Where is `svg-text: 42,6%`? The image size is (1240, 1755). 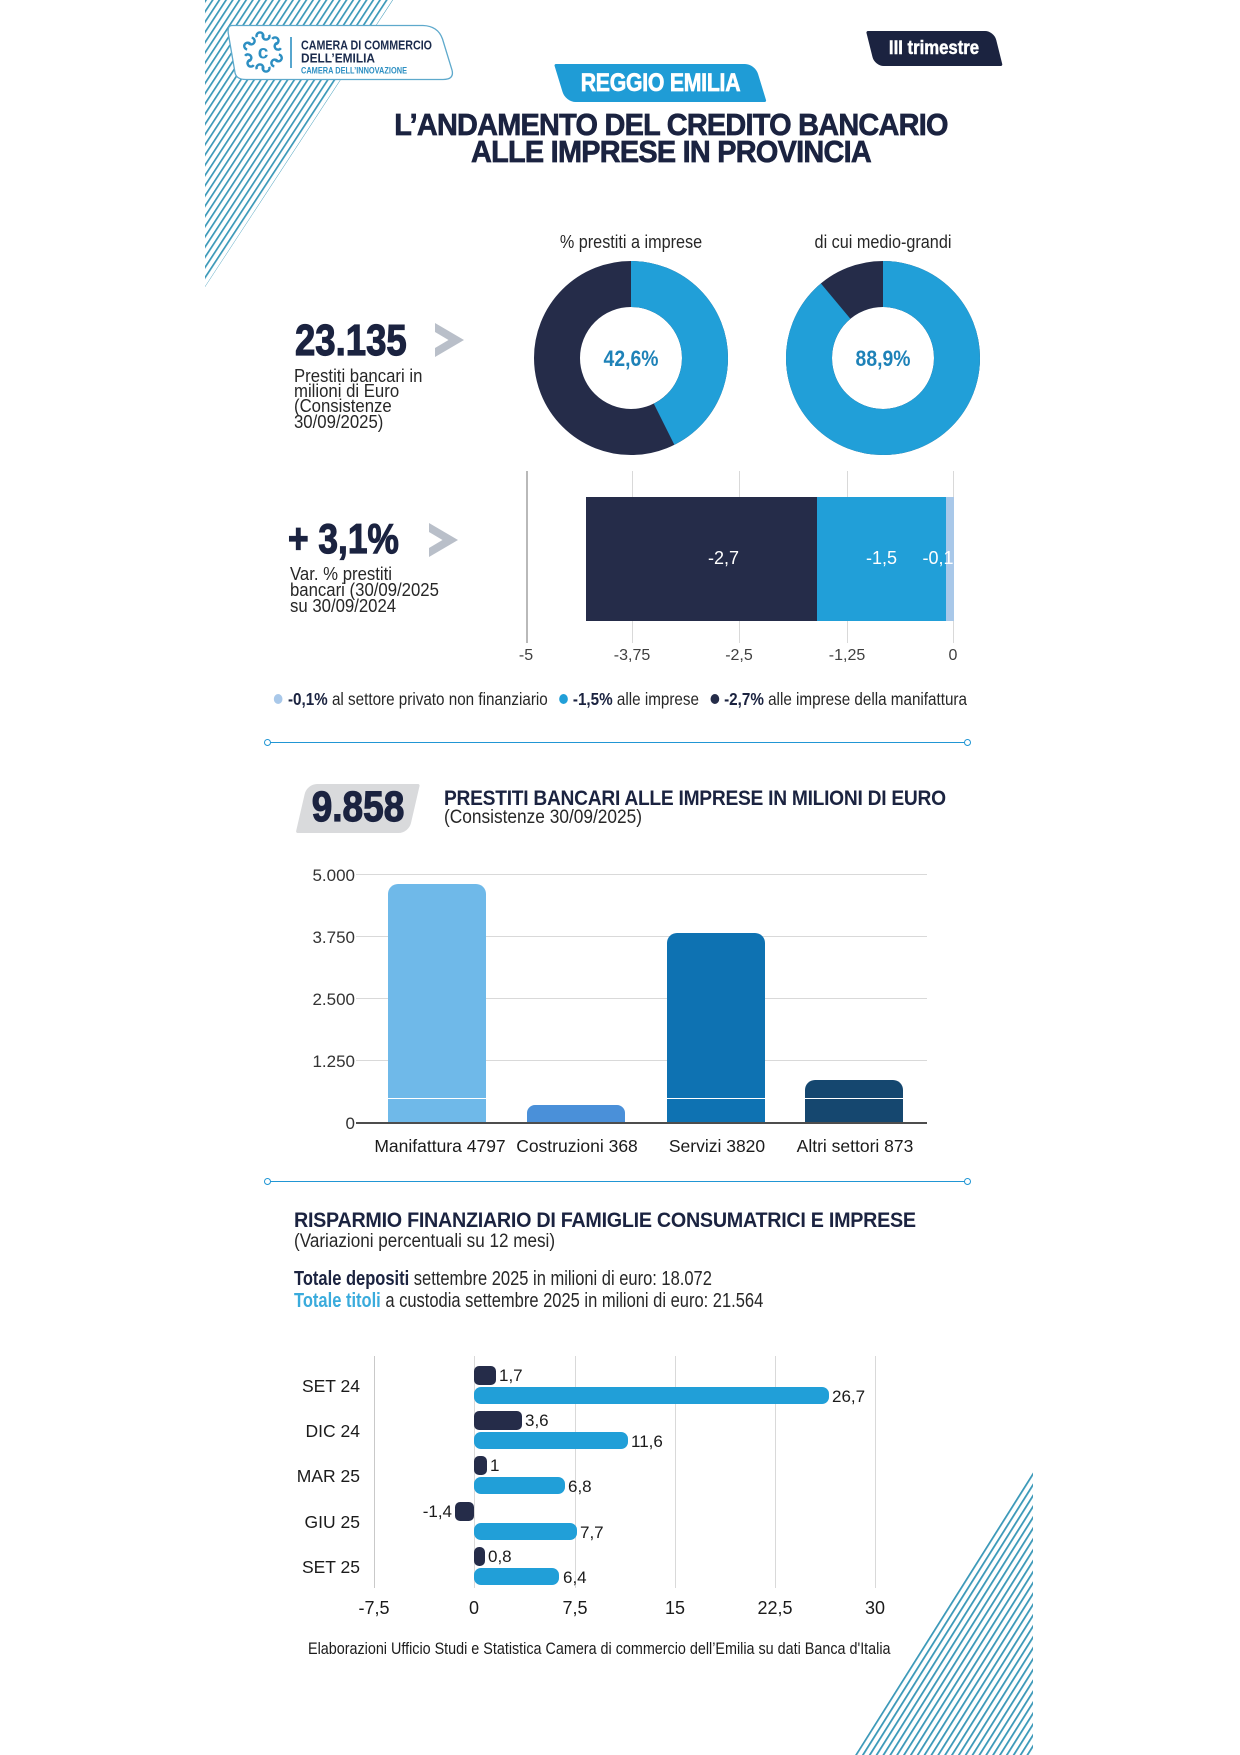
svg-text: 42,6% is located at coordinates (631, 359).